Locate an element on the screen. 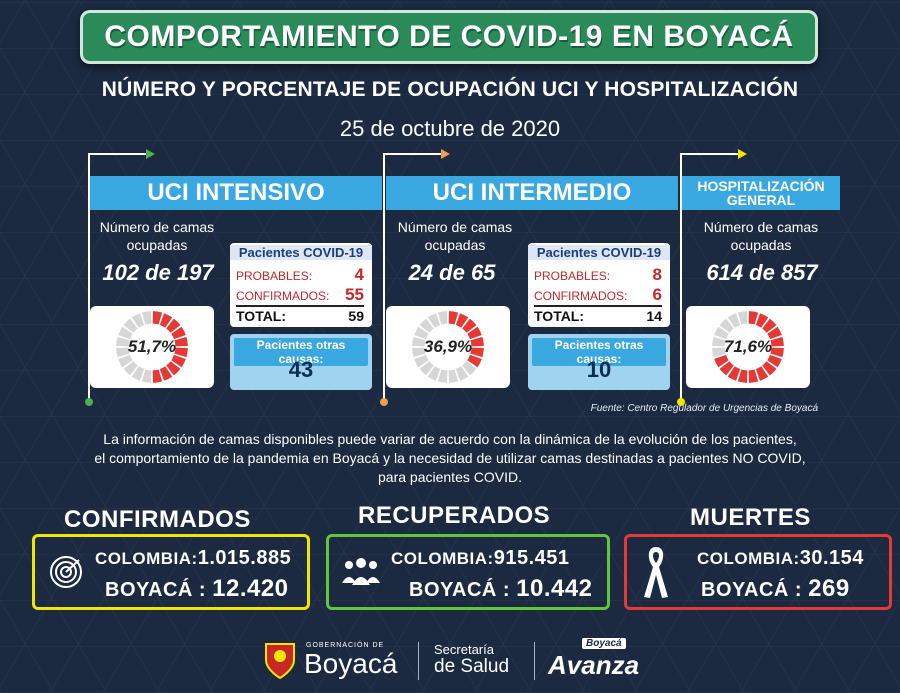  uci-intensivo-donut is located at coordinates (152, 347).